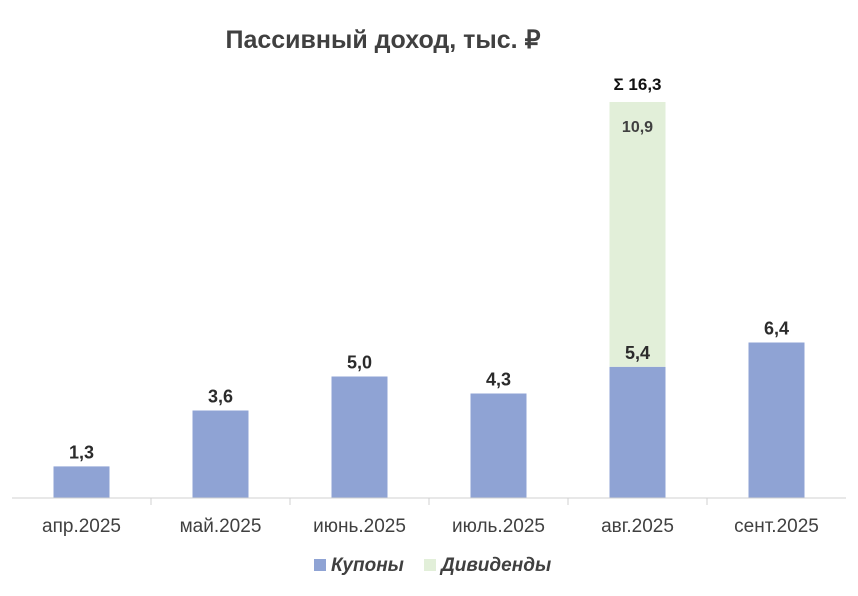 This screenshot has width=858, height=596. What do you see at coordinates (637, 127) in the screenshot?
I see `data-label: 10,9` at bounding box center [637, 127].